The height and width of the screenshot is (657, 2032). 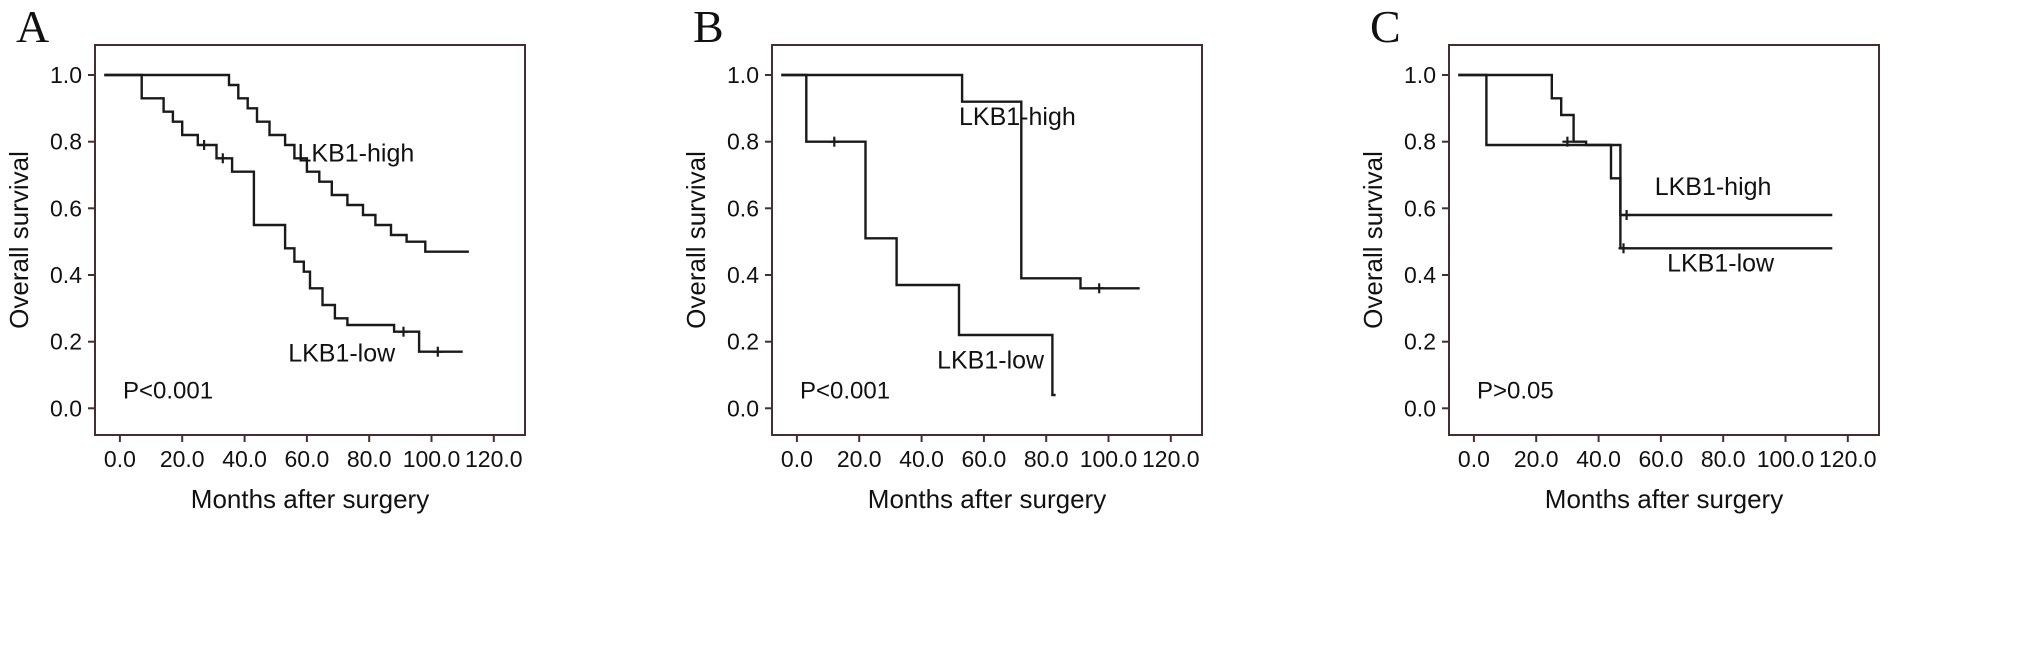 What do you see at coordinates (1385, 26) in the screenshot?
I see `panel-letter: C` at bounding box center [1385, 26].